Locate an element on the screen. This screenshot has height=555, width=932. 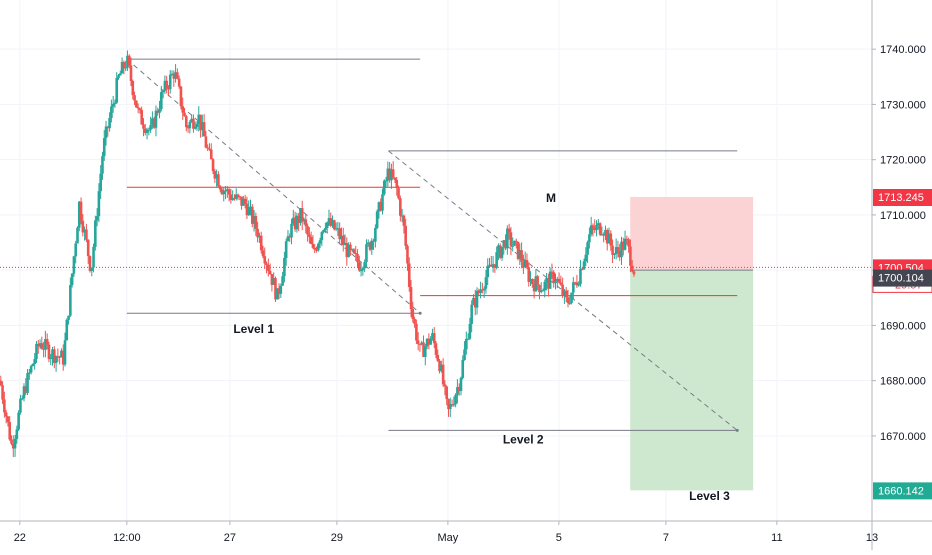
x-tick-label: 11 is located at coordinates (776, 538).